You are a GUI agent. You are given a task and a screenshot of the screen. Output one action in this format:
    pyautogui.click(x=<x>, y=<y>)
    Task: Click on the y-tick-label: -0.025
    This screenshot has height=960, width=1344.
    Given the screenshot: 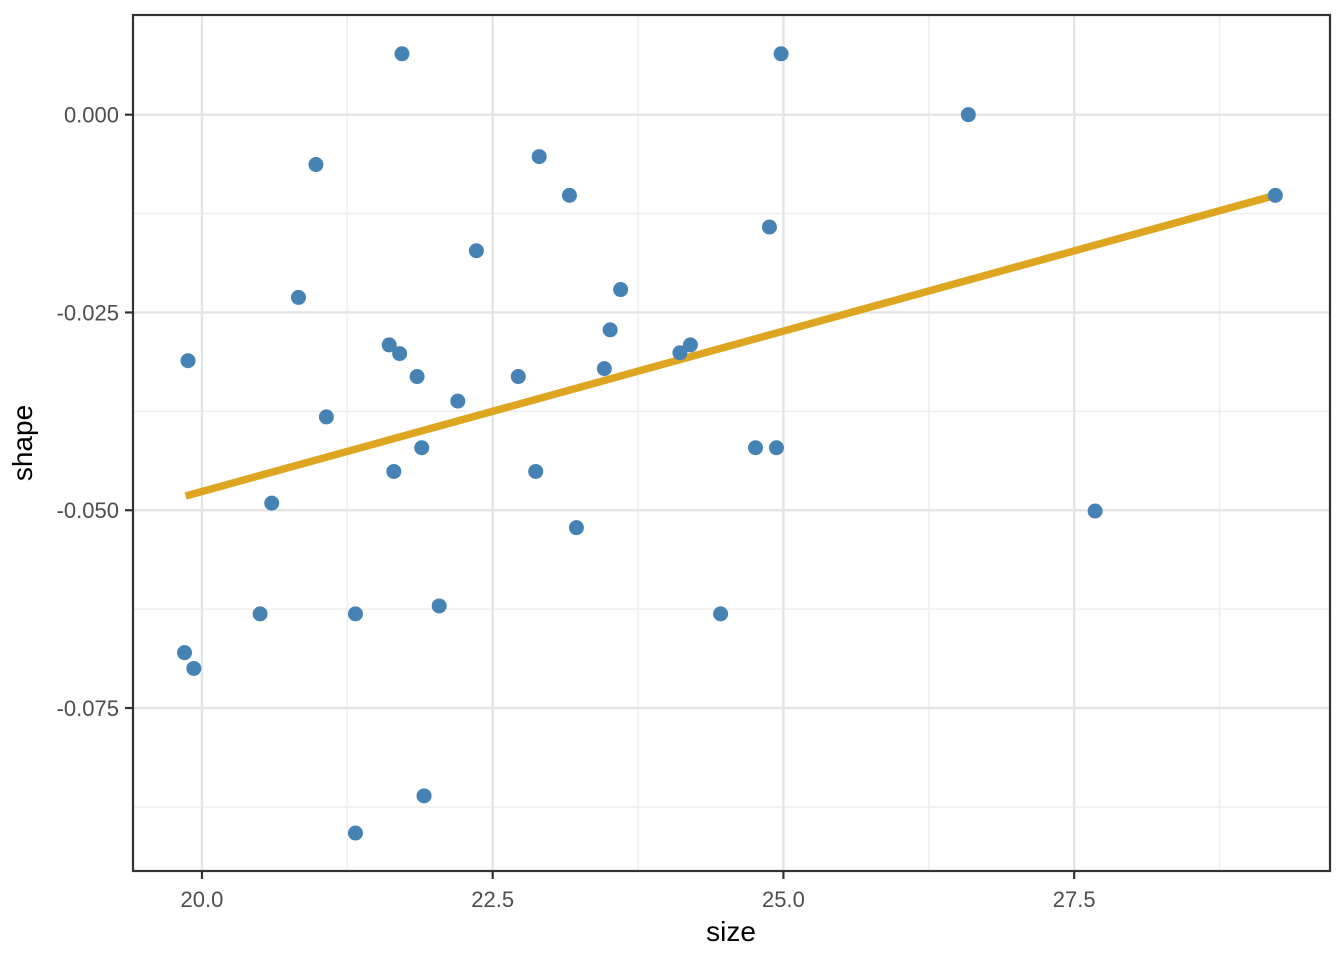 What is the action you would take?
    pyautogui.click(x=88, y=312)
    